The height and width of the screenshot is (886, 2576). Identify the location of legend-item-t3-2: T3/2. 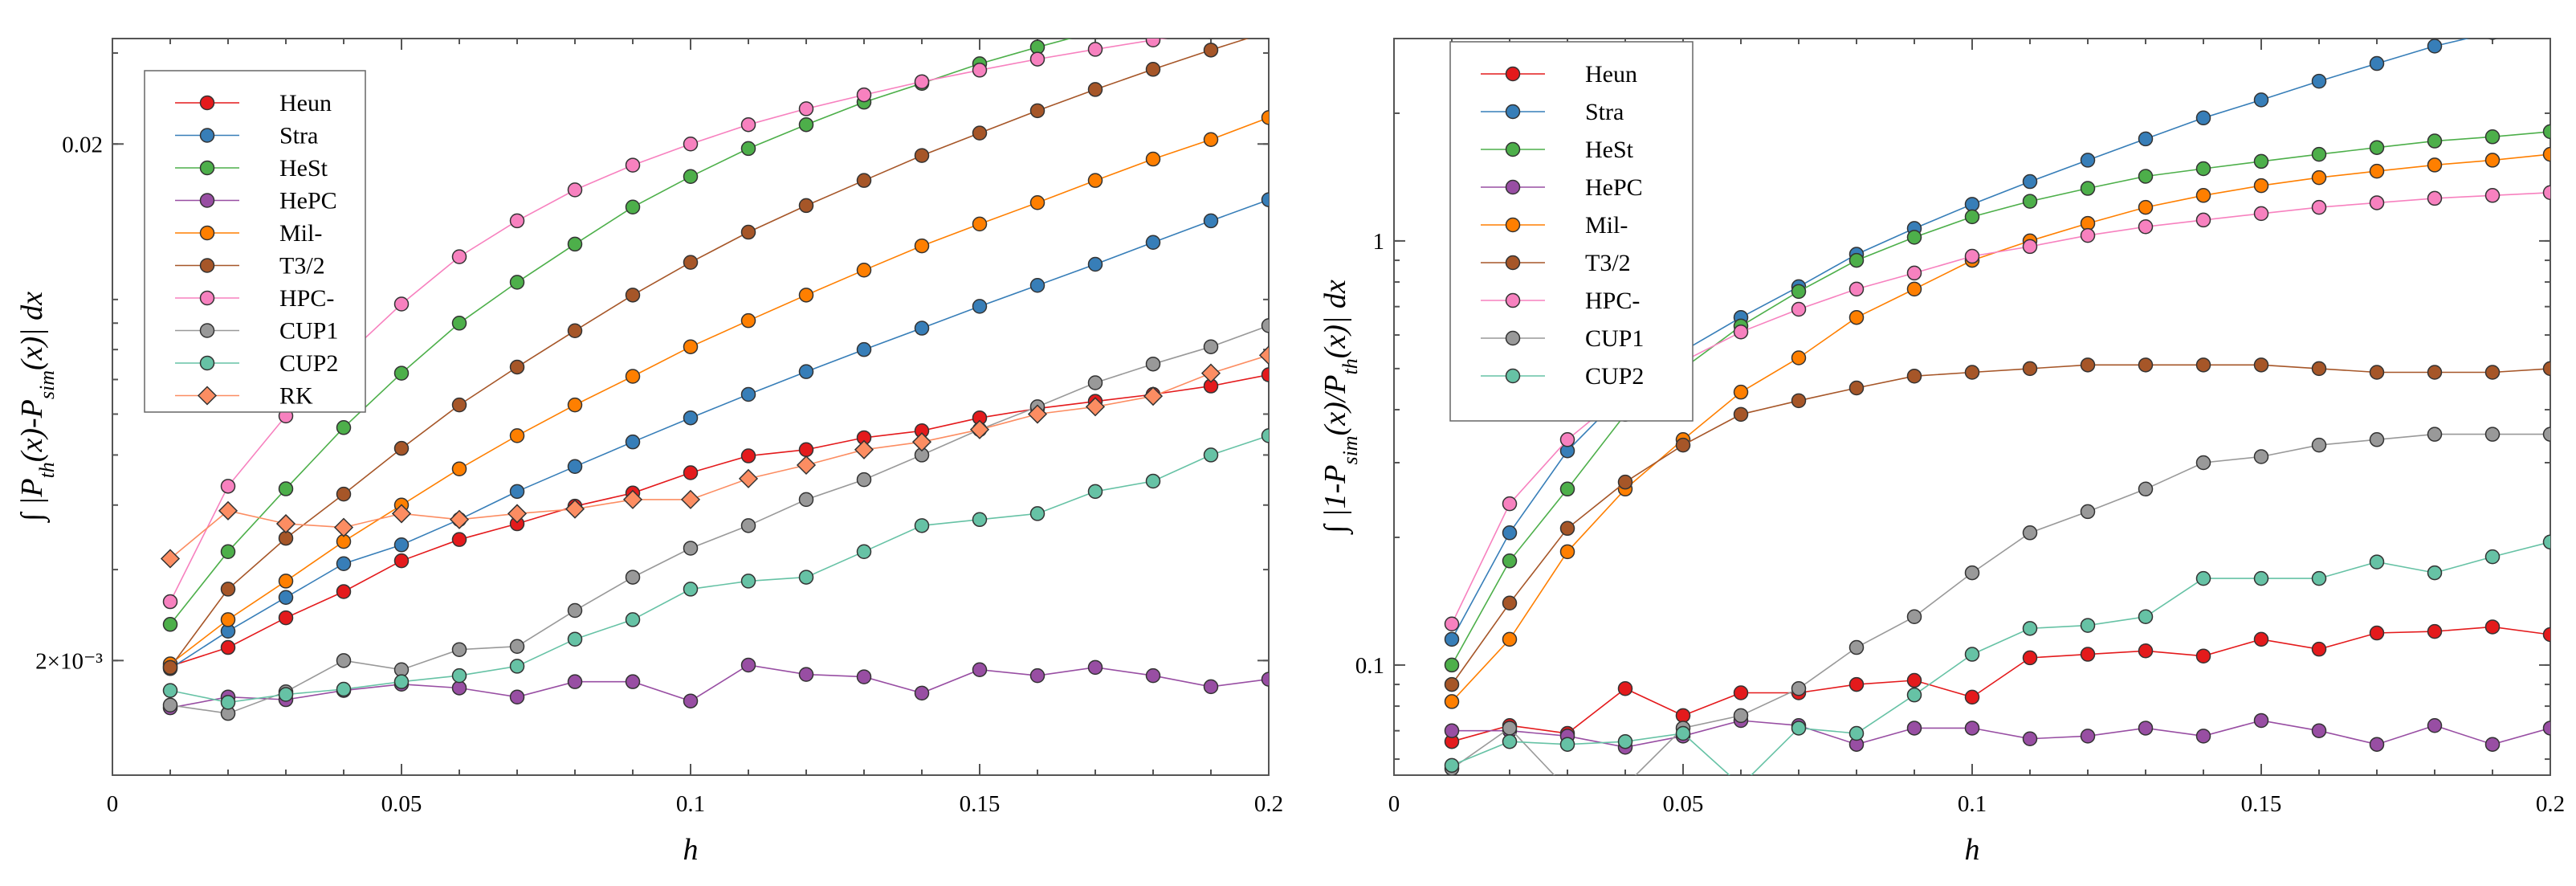
(250, 267).